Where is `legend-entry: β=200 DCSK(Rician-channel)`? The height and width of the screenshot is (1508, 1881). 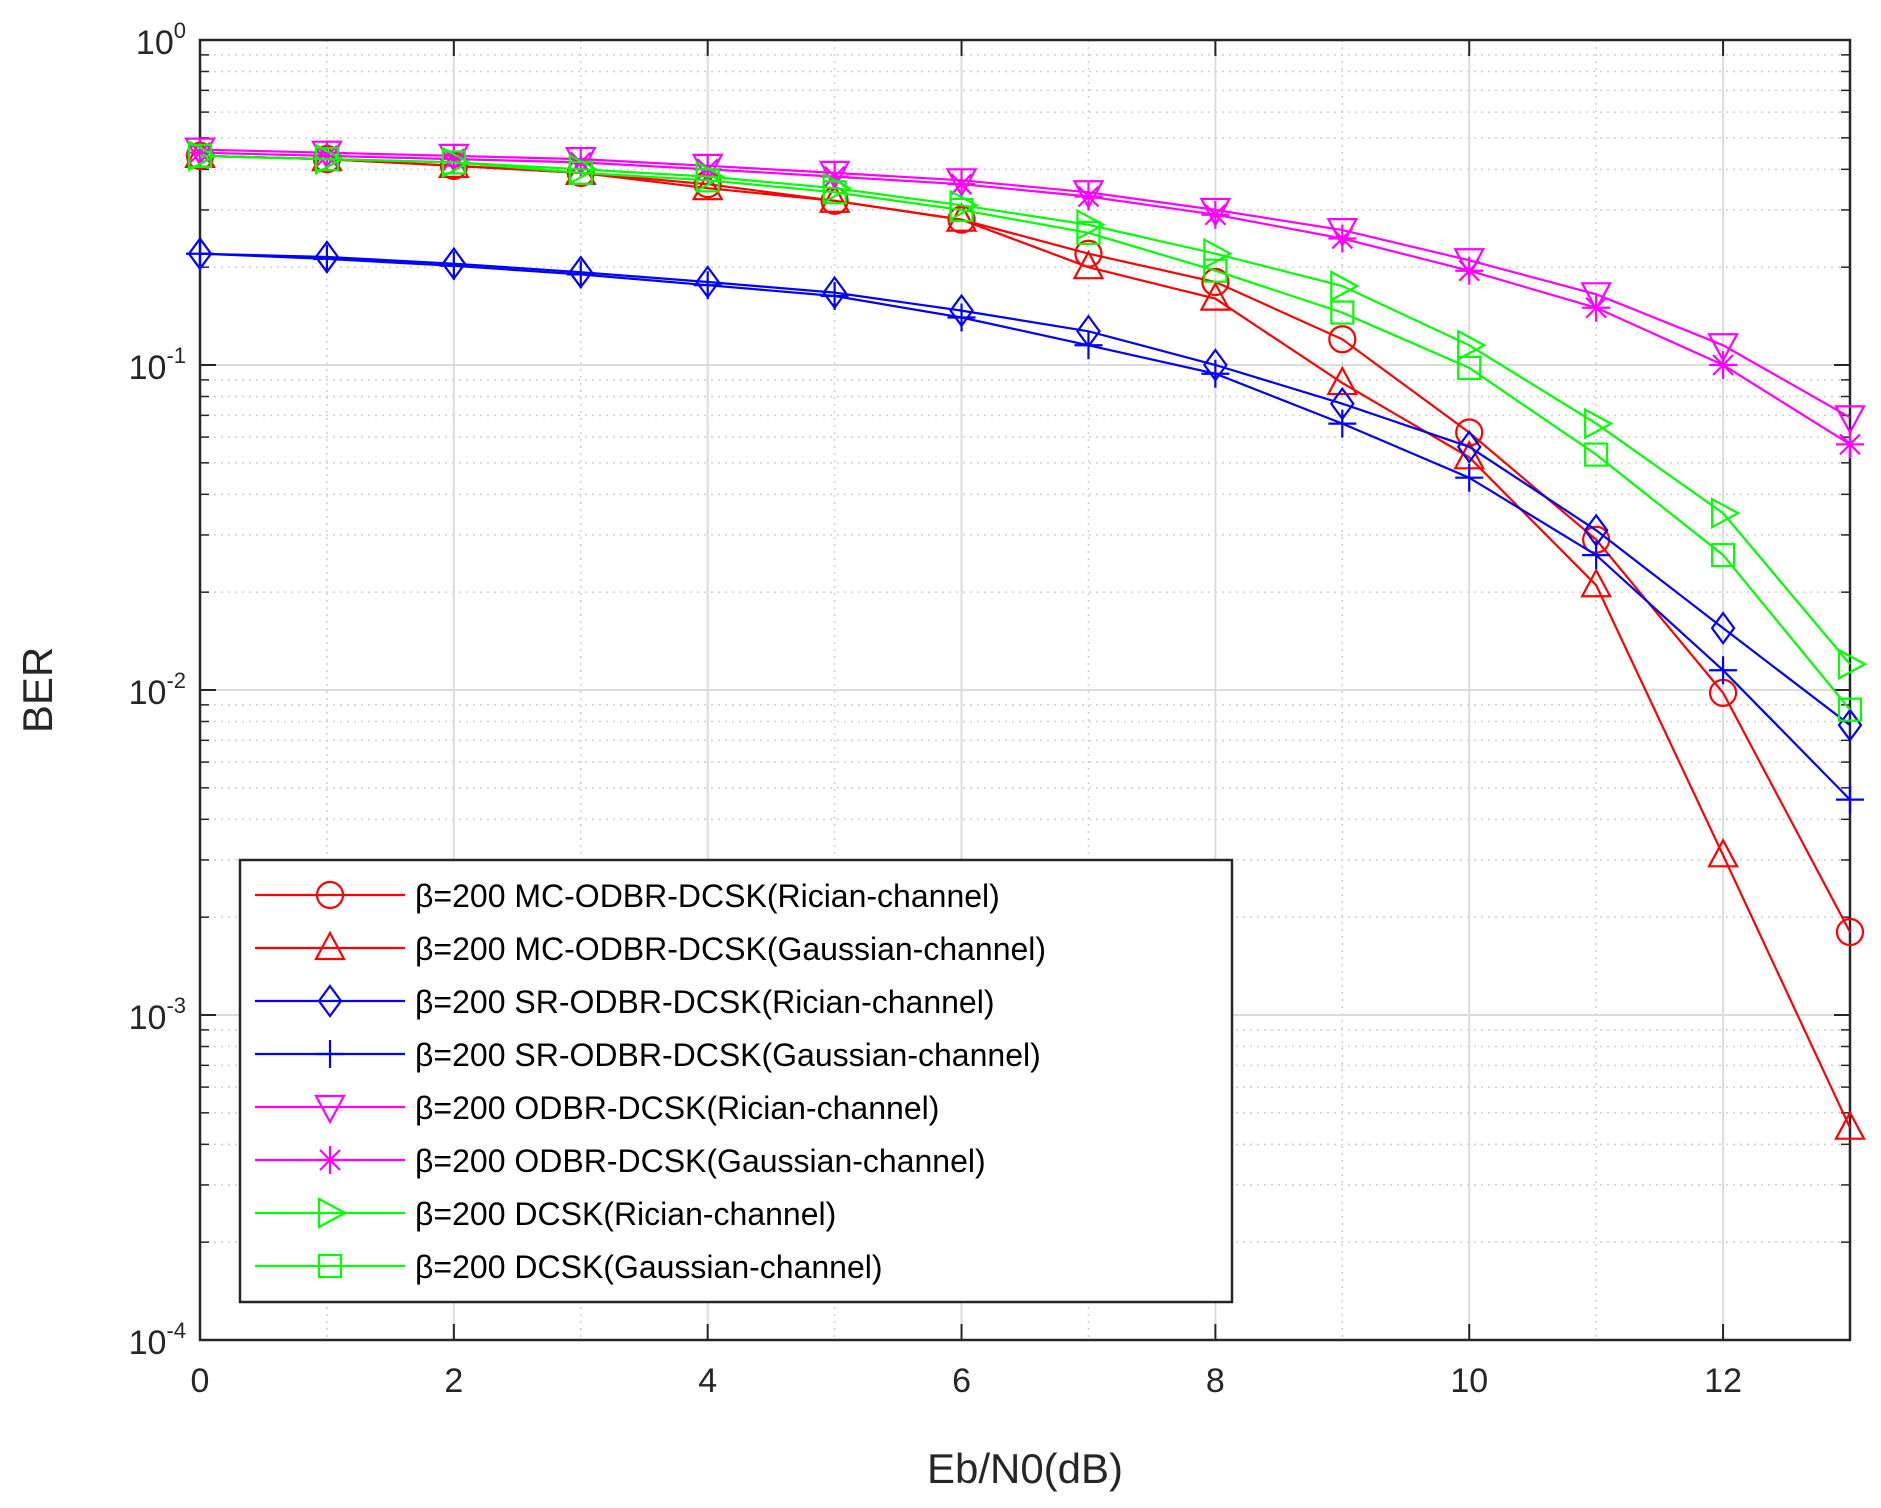 legend-entry: β=200 DCSK(Rician-channel) is located at coordinates (545, 1214).